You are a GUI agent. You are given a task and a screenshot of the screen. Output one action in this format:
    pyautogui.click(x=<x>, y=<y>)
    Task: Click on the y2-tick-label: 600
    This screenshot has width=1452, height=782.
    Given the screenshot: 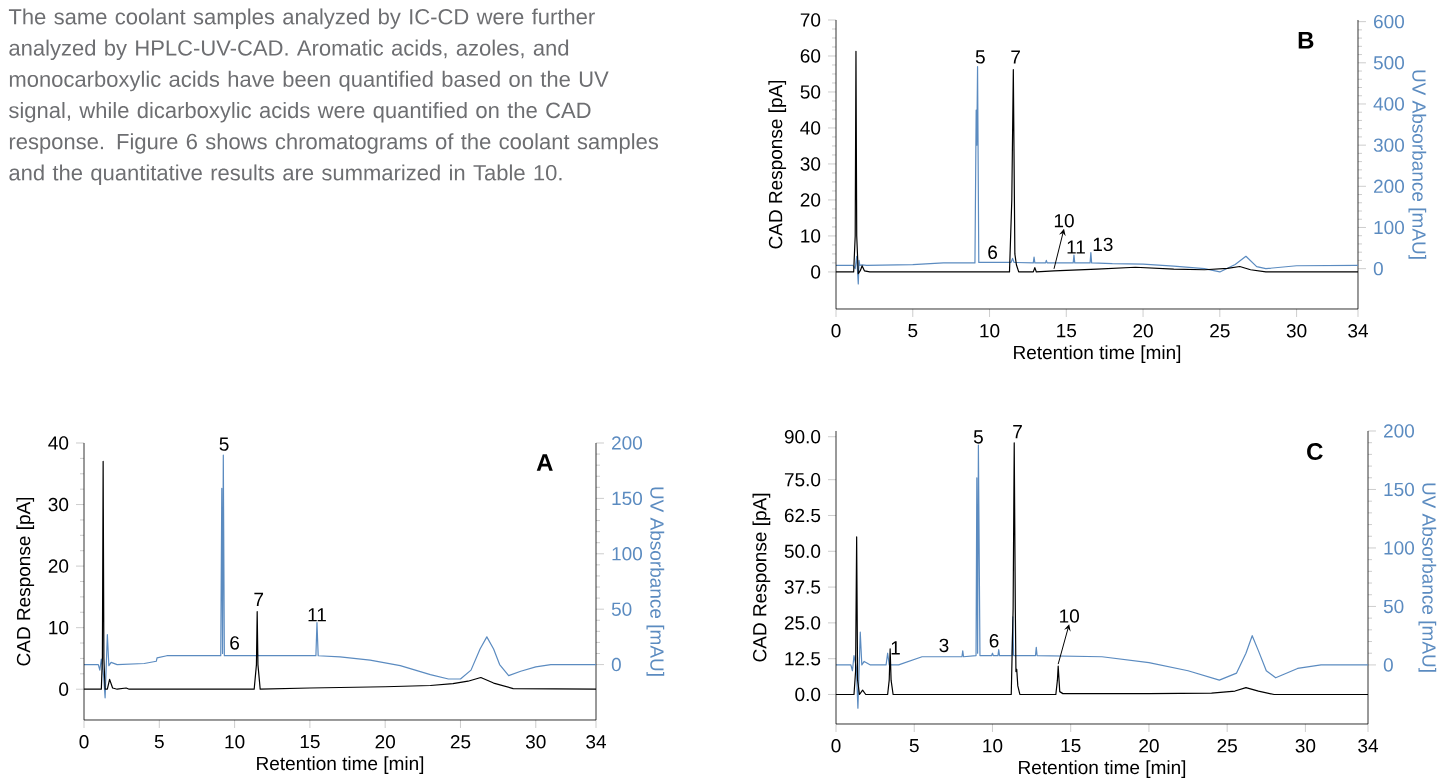 What is the action you would take?
    pyautogui.click(x=1389, y=21)
    